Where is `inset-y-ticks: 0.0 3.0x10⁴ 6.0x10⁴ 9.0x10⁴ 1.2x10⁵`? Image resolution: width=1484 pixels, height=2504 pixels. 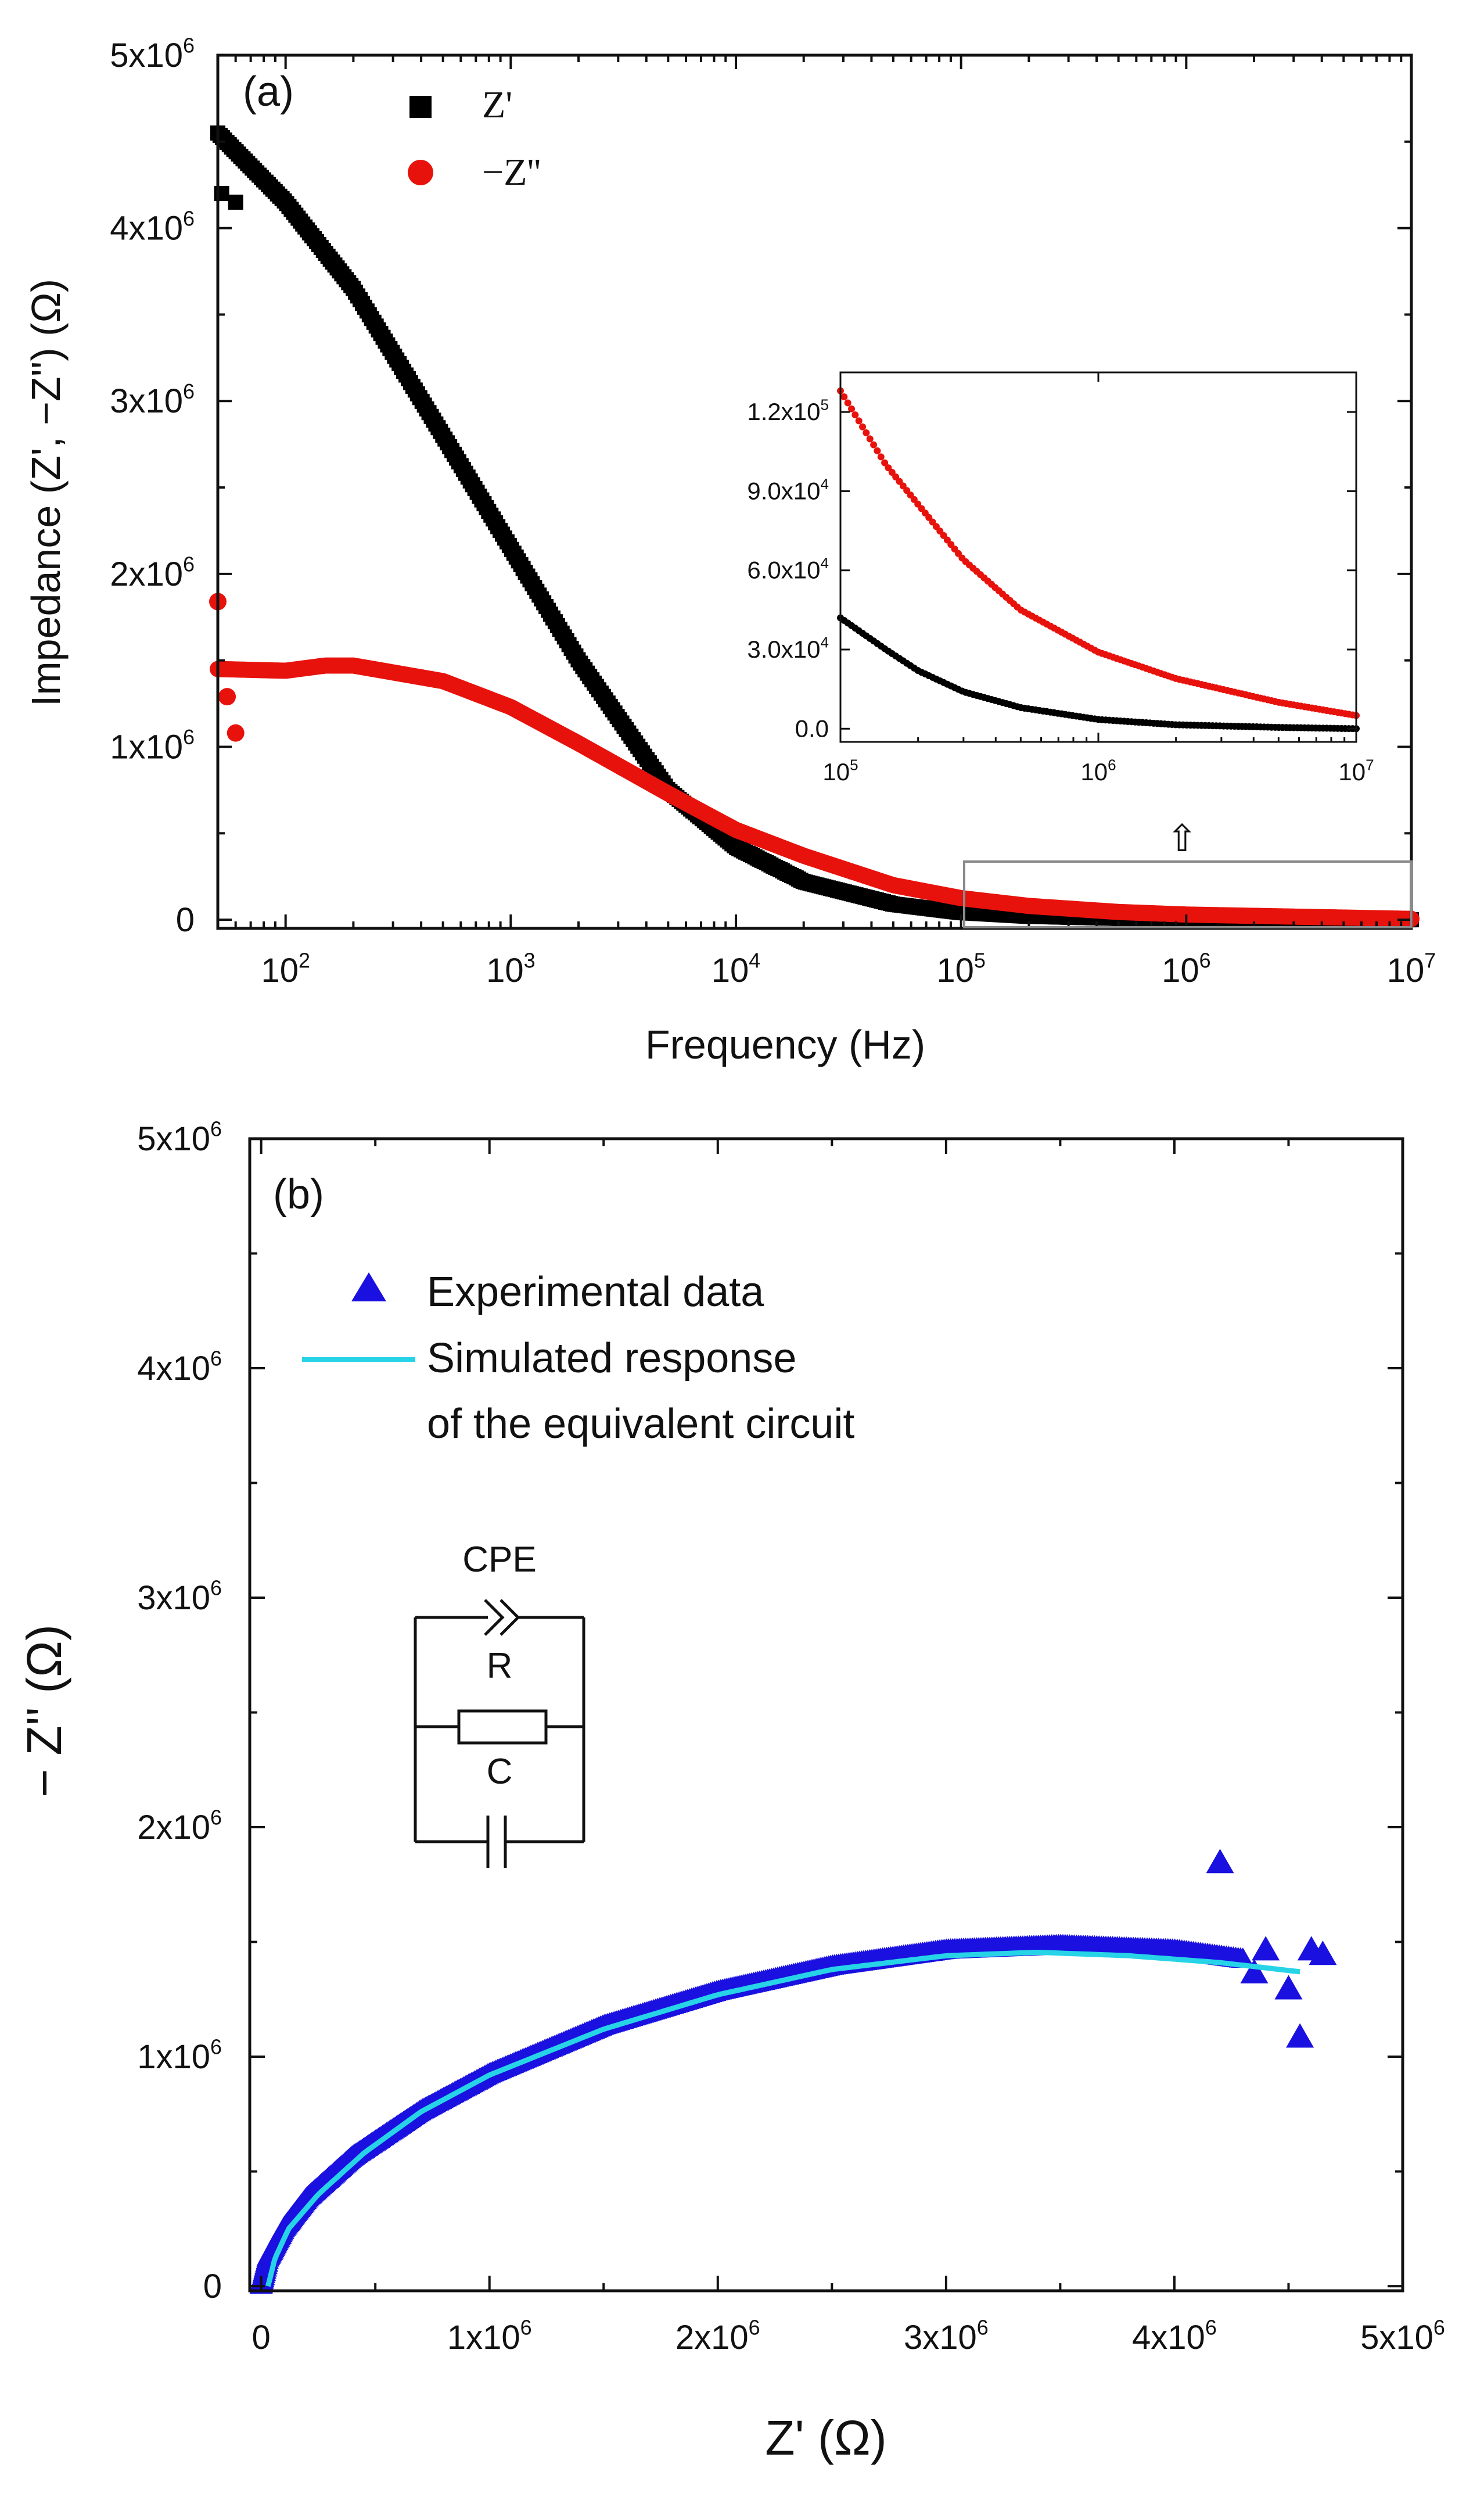
inset-y-ticks: 0.0 3.0x10⁴ 6.0x10⁴ 9.0x10⁴ 1.2x10⁵ is located at coordinates (1051, 569).